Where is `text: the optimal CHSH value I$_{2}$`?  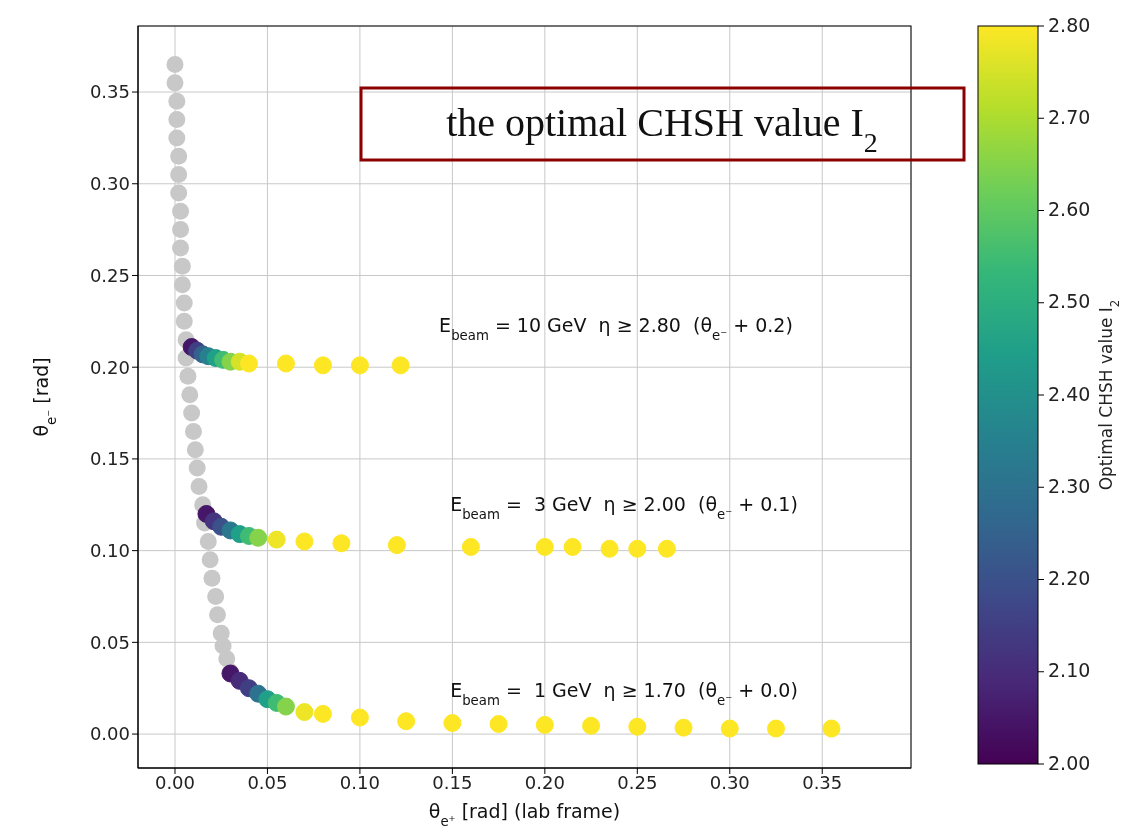 text: the optimal CHSH value I$_{2}$ is located at coordinates (662, 129).